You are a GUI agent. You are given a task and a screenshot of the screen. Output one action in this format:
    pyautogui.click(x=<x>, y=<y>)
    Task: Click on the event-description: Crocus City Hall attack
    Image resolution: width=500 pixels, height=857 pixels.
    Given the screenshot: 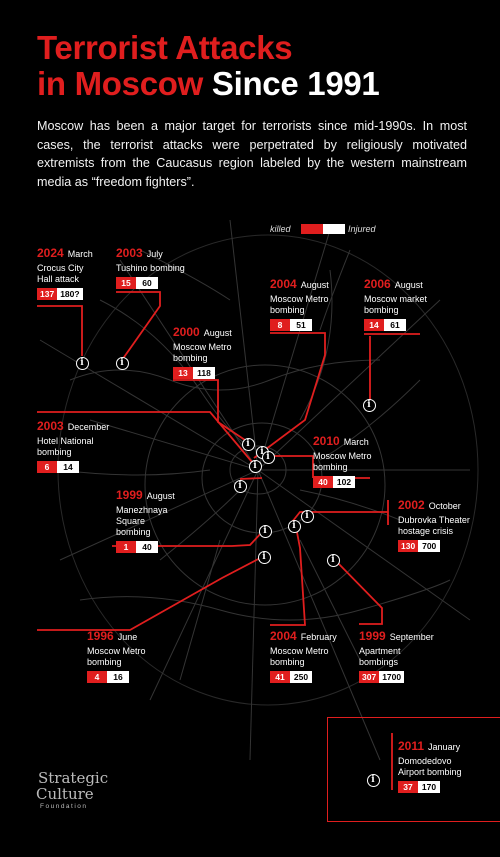 What is the action you would take?
    pyautogui.click(x=60, y=273)
    